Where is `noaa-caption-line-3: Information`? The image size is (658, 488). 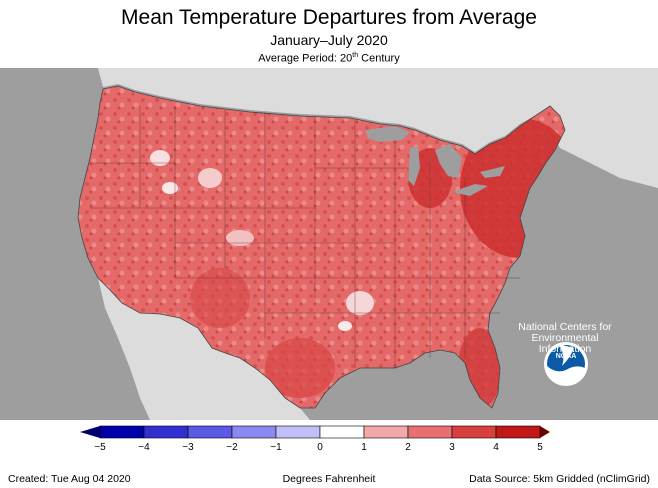 noaa-caption-line-3: Information is located at coordinates (565, 349).